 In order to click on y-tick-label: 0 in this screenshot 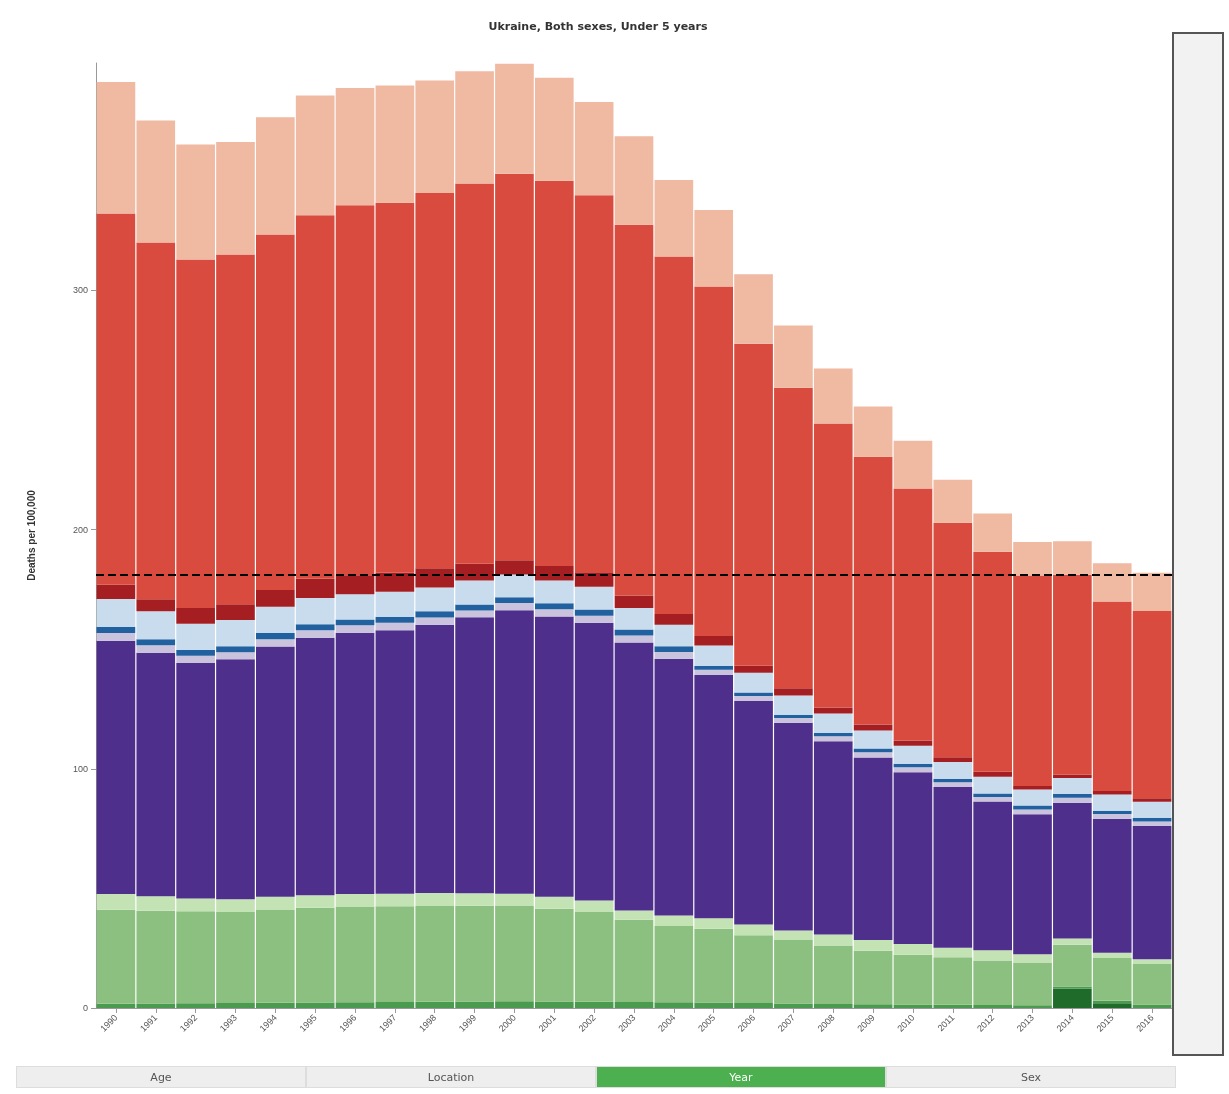, I will do `click(85, 1008)`.